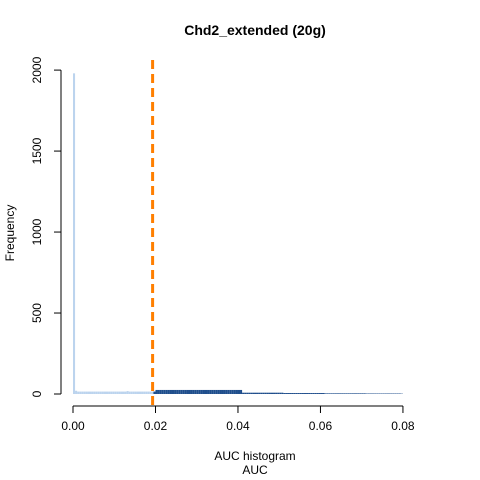  What do you see at coordinates (37, 150) in the screenshot?
I see `y-tick-label: 1500` at bounding box center [37, 150].